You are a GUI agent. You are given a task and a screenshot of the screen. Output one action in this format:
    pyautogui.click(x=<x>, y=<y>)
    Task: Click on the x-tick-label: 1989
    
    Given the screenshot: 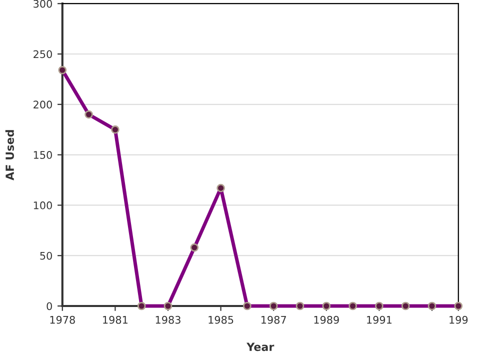 What is the action you would take?
    pyautogui.click(x=326, y=320)
    